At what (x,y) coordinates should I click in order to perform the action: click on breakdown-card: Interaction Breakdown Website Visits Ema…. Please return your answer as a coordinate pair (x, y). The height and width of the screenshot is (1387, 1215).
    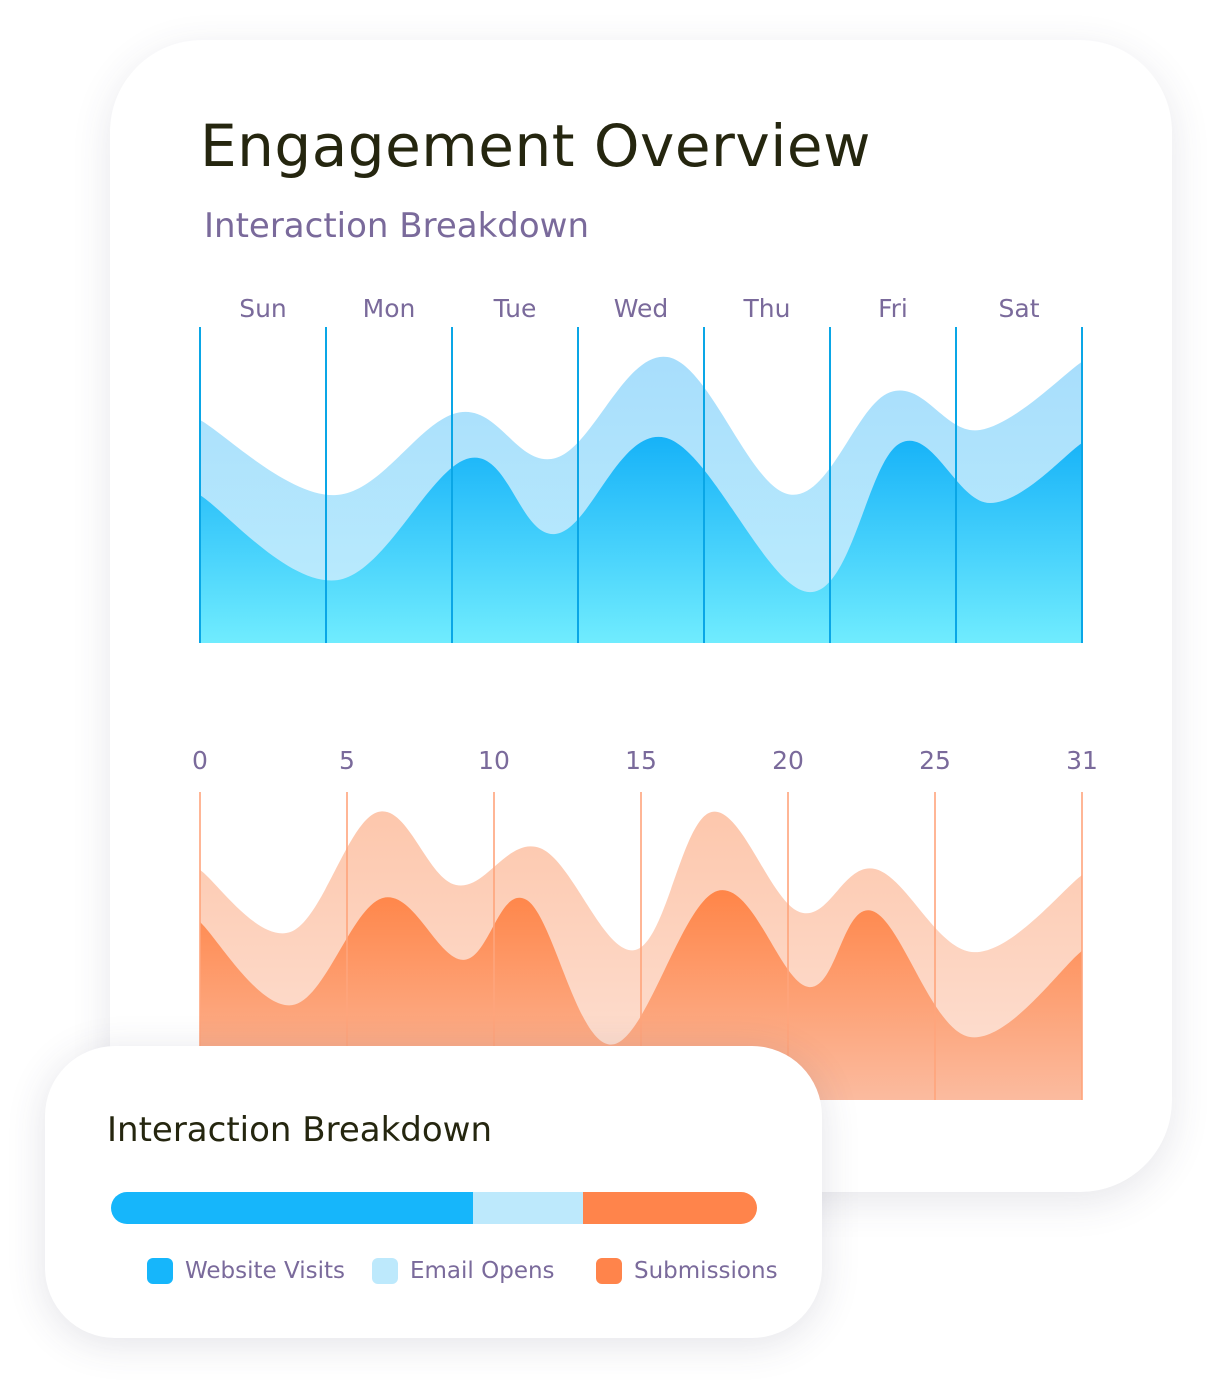
    Looking at the image, I should click on (433, 1192).